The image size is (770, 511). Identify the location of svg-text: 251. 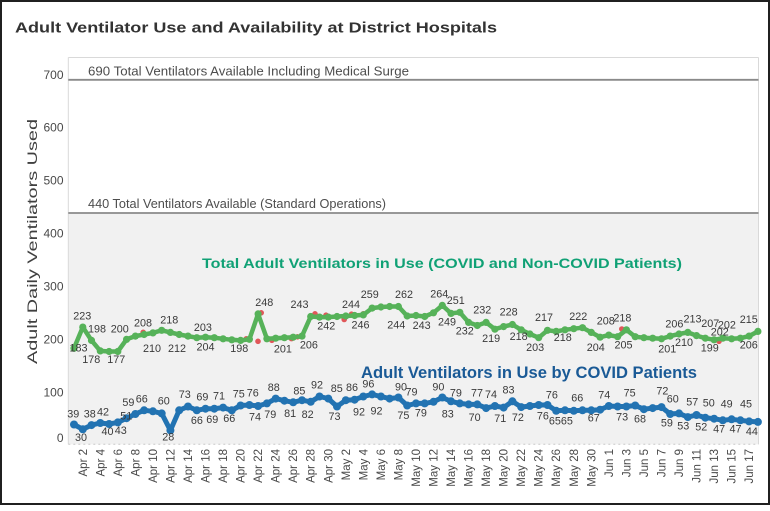
(456, 301).